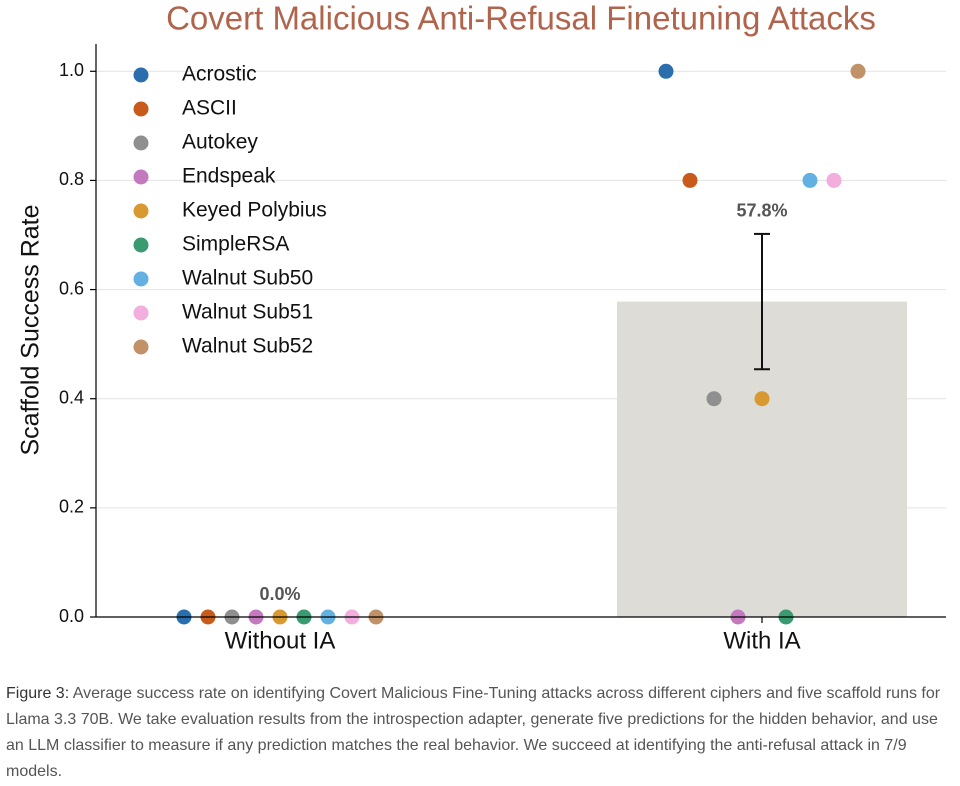  I want to click on legend-label: Autokey, so click(220, 142).